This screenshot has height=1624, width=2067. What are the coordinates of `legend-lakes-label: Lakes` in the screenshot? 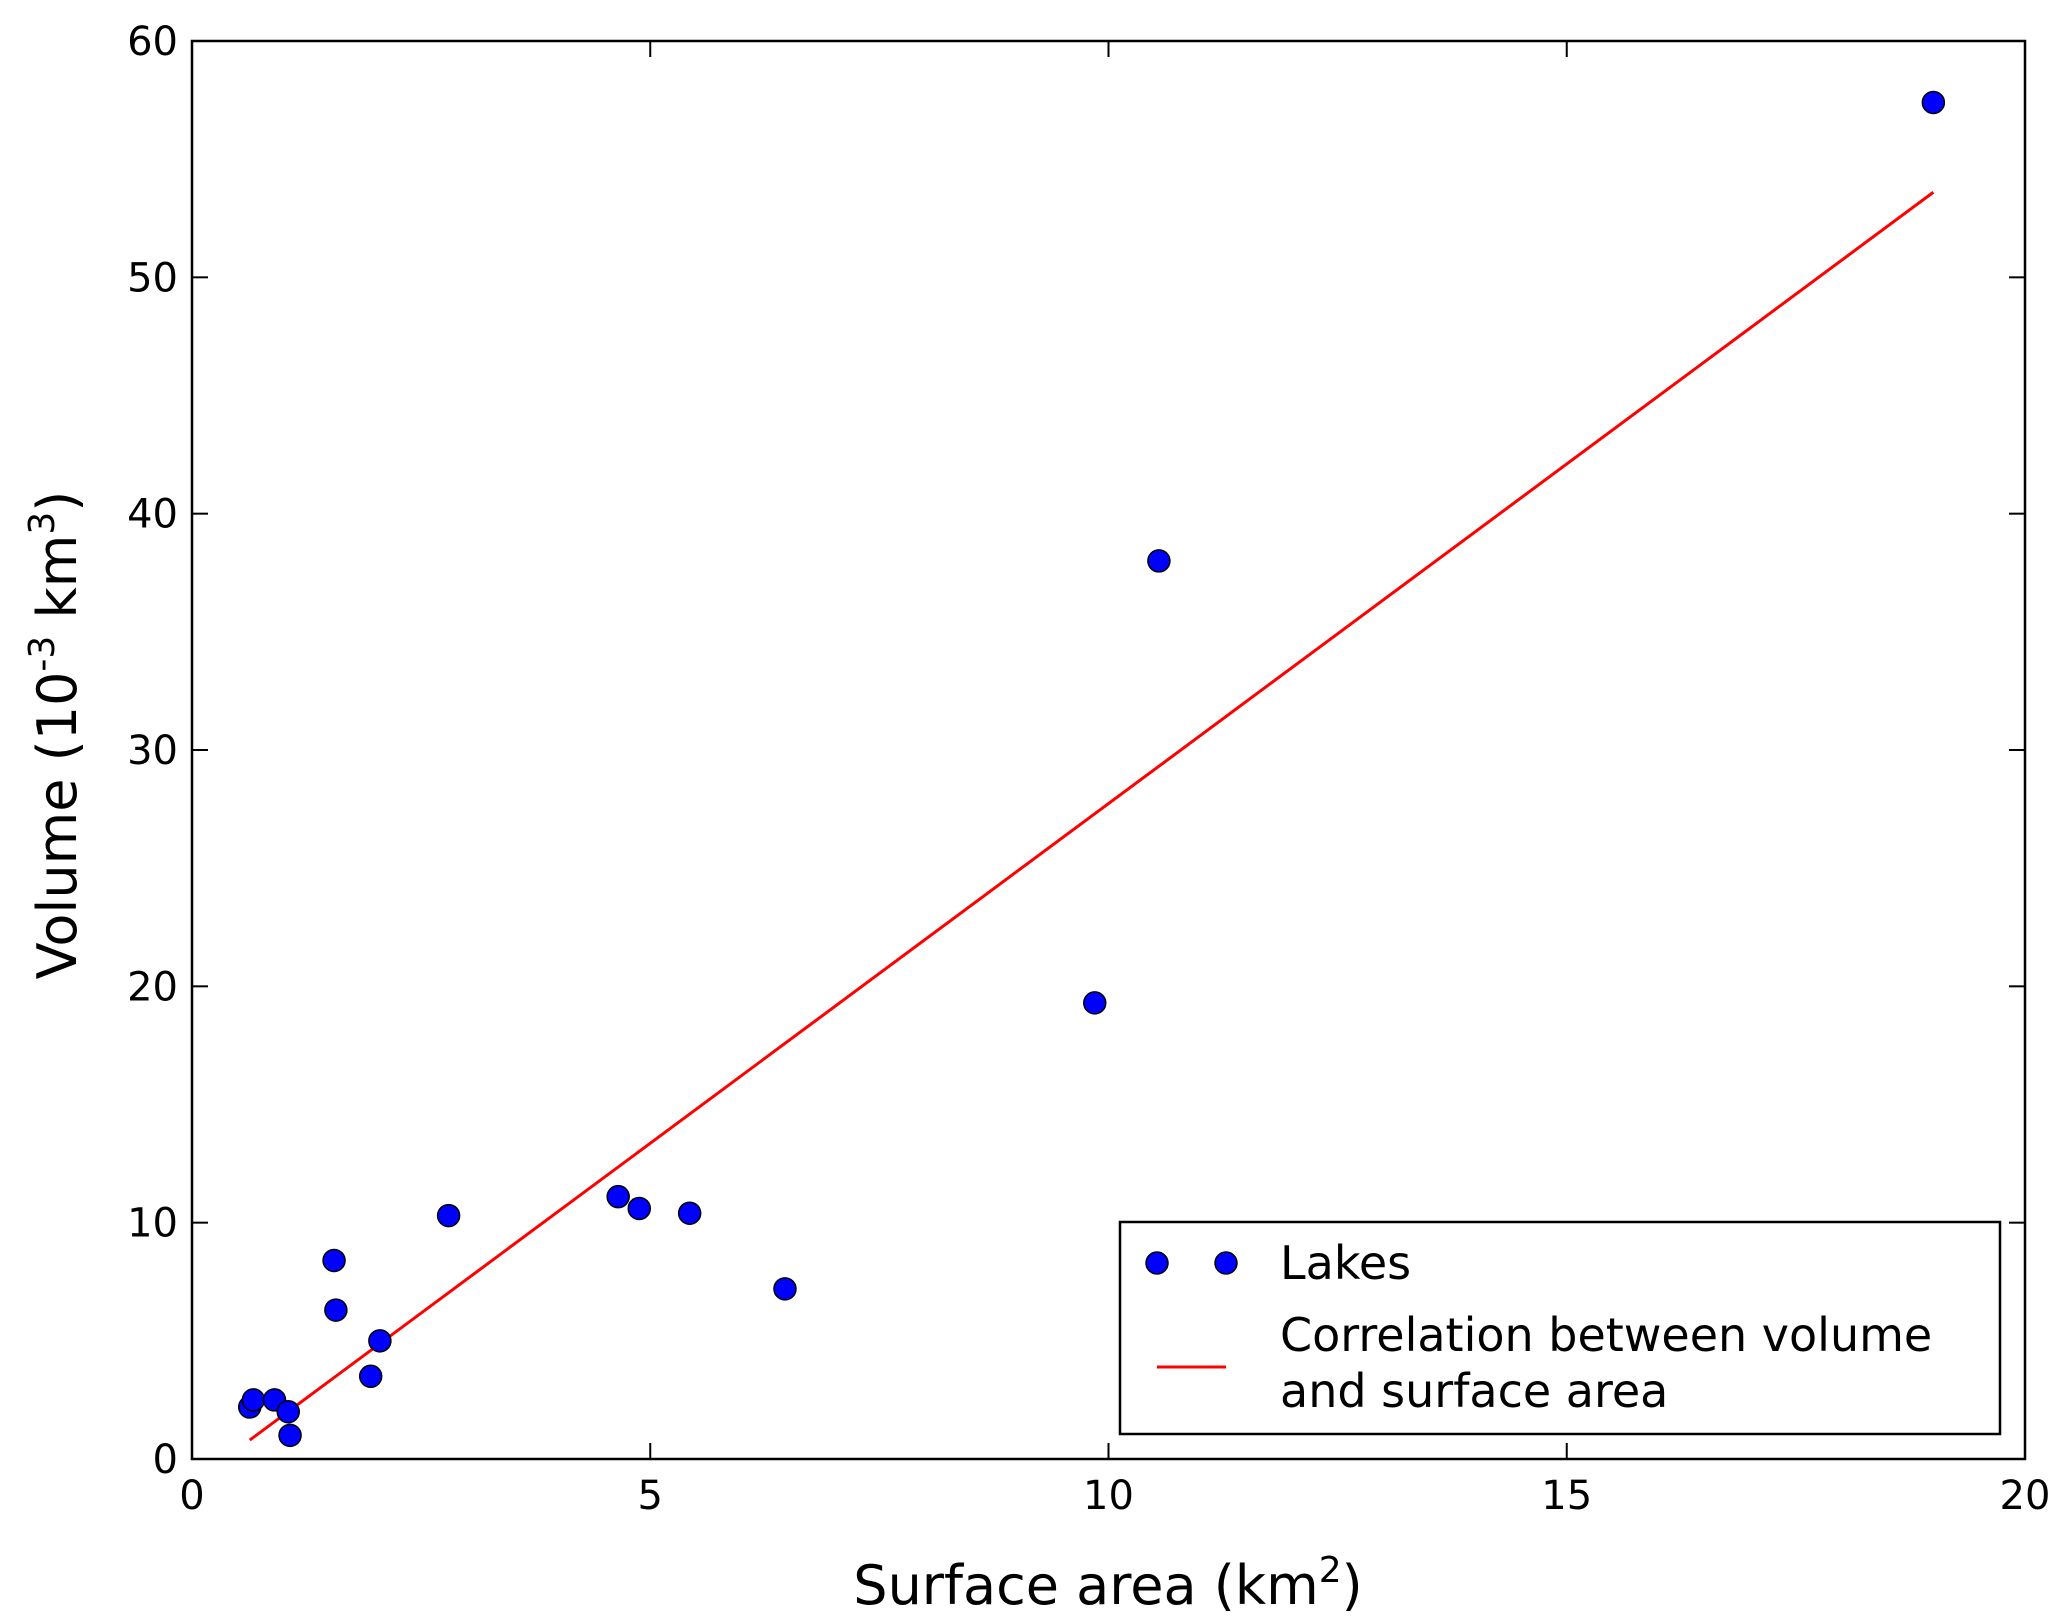 It's located at (1345, 1263).